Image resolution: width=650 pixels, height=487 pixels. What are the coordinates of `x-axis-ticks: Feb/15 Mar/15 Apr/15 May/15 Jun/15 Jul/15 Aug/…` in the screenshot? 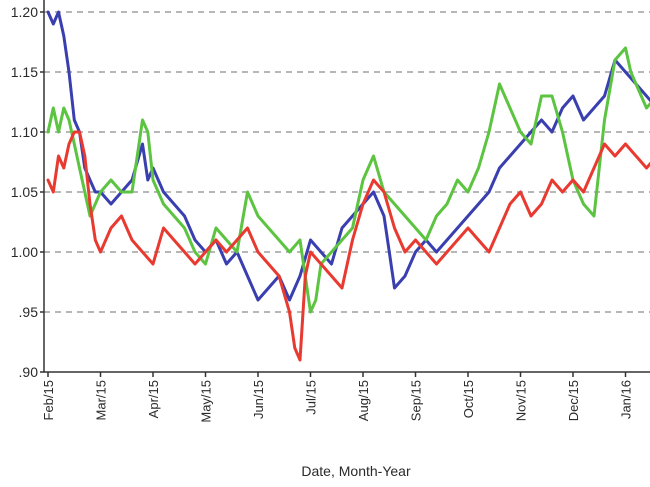 It's located at (337, 397).